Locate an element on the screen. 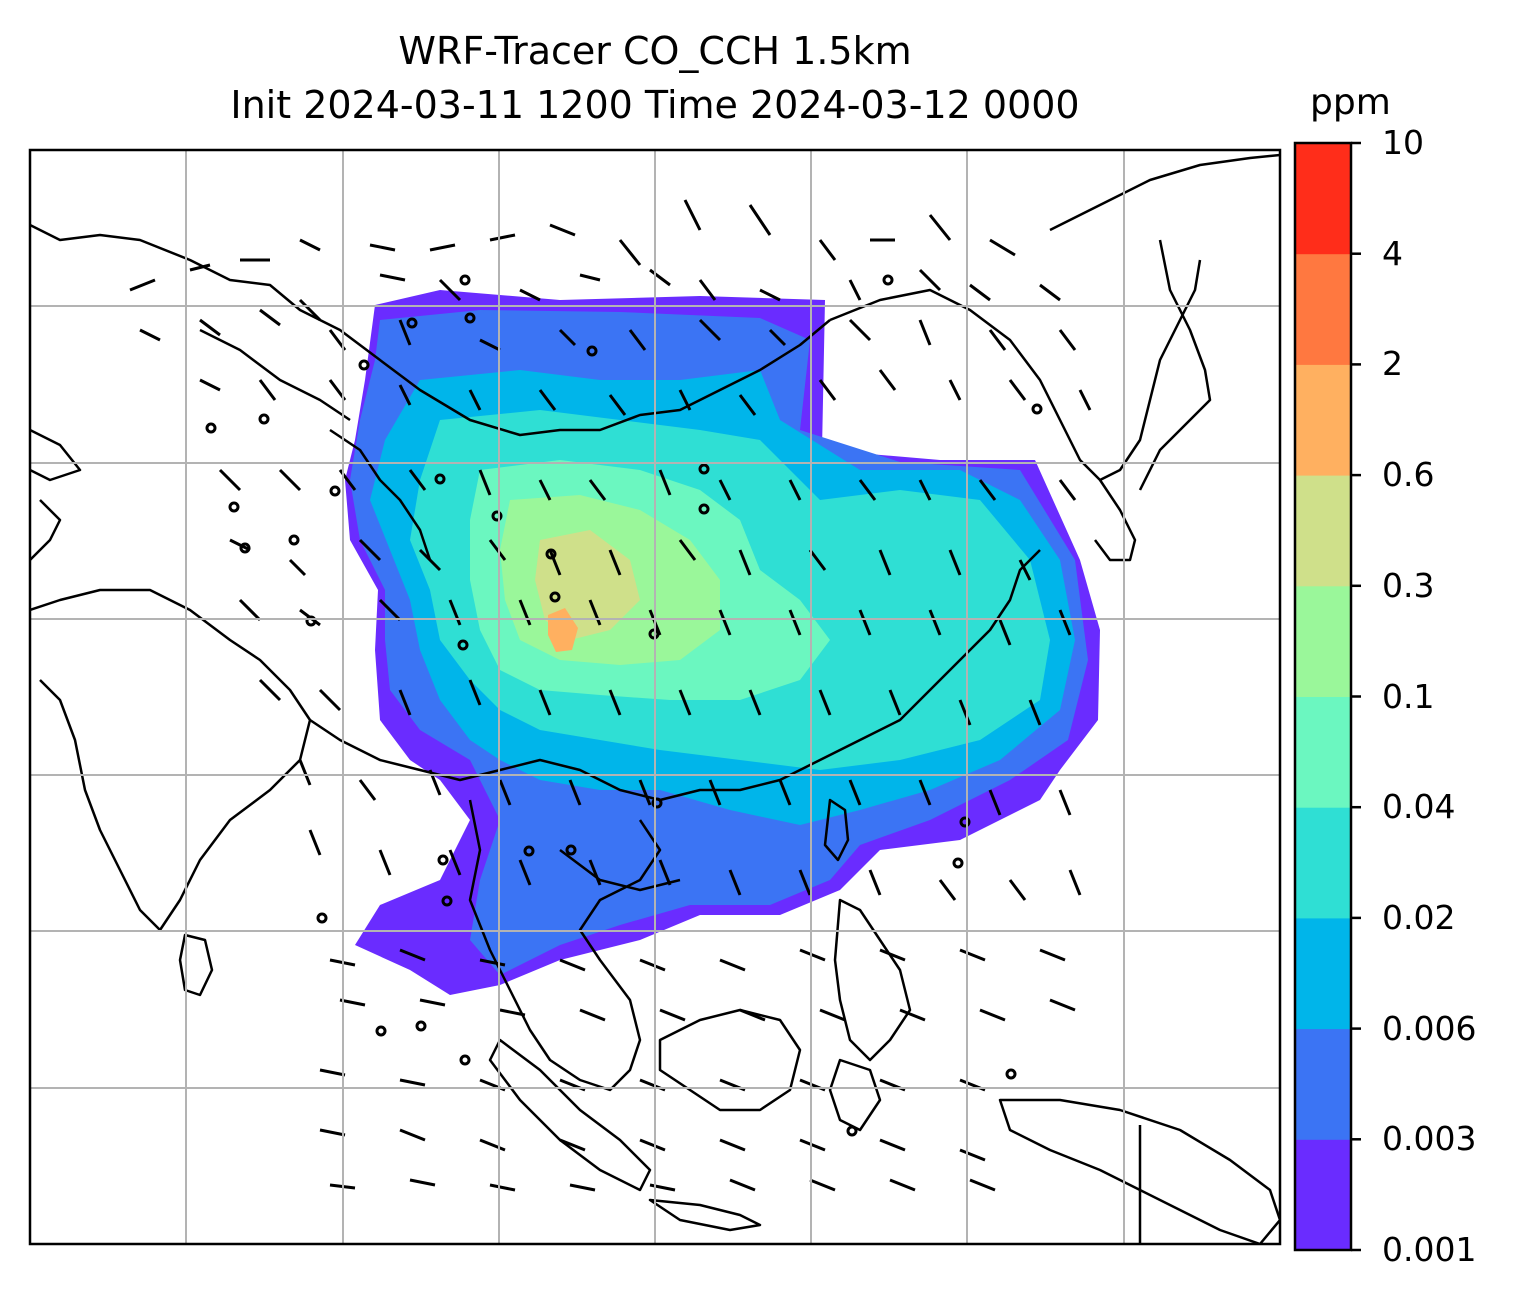 The image size is (1528, 1306). colorbar-tick-label: 4 is located at coordinates (1392, 253).